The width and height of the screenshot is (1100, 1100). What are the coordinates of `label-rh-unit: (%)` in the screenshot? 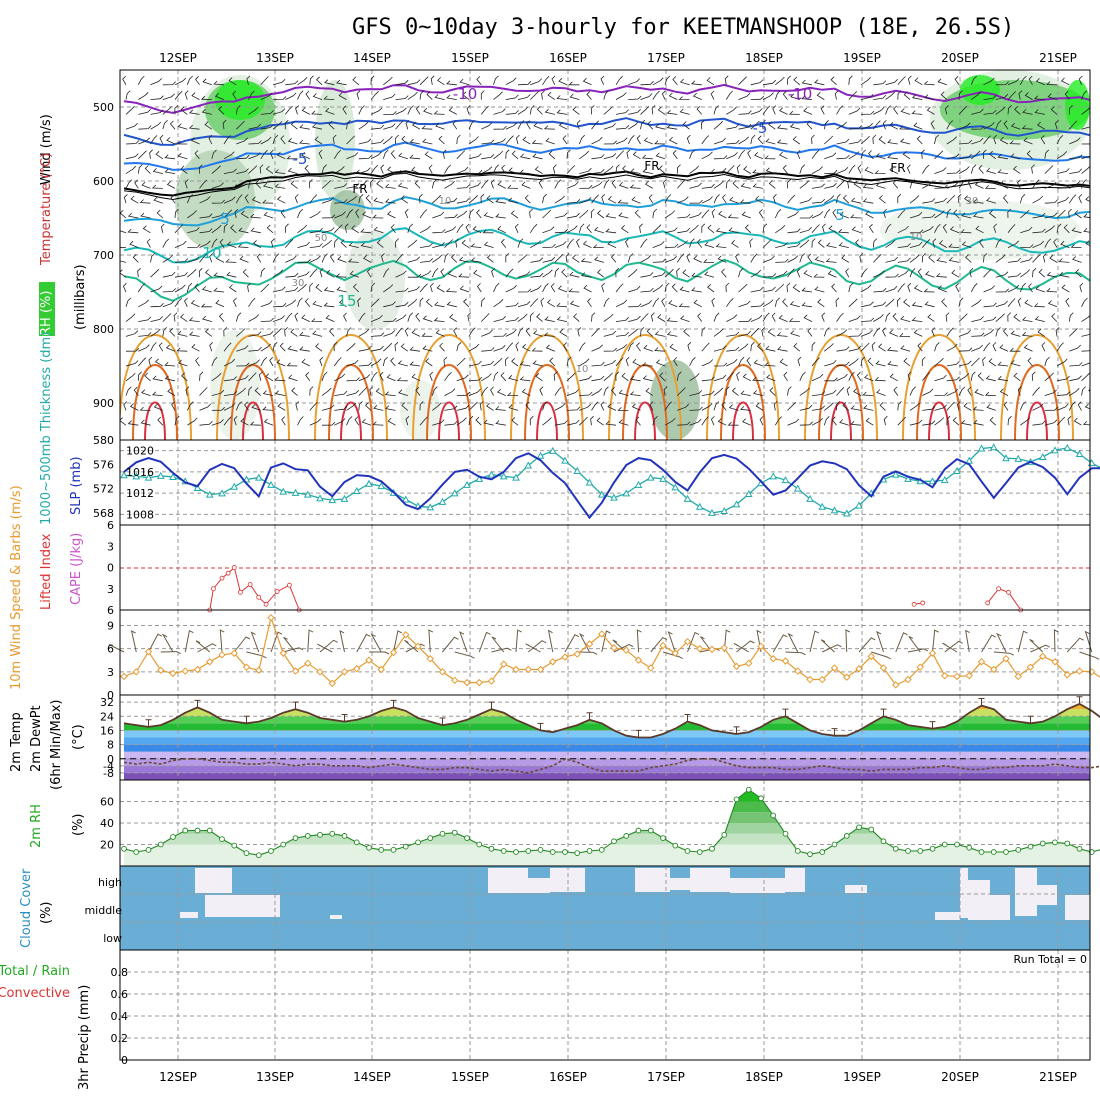 It's located at (78, 825).